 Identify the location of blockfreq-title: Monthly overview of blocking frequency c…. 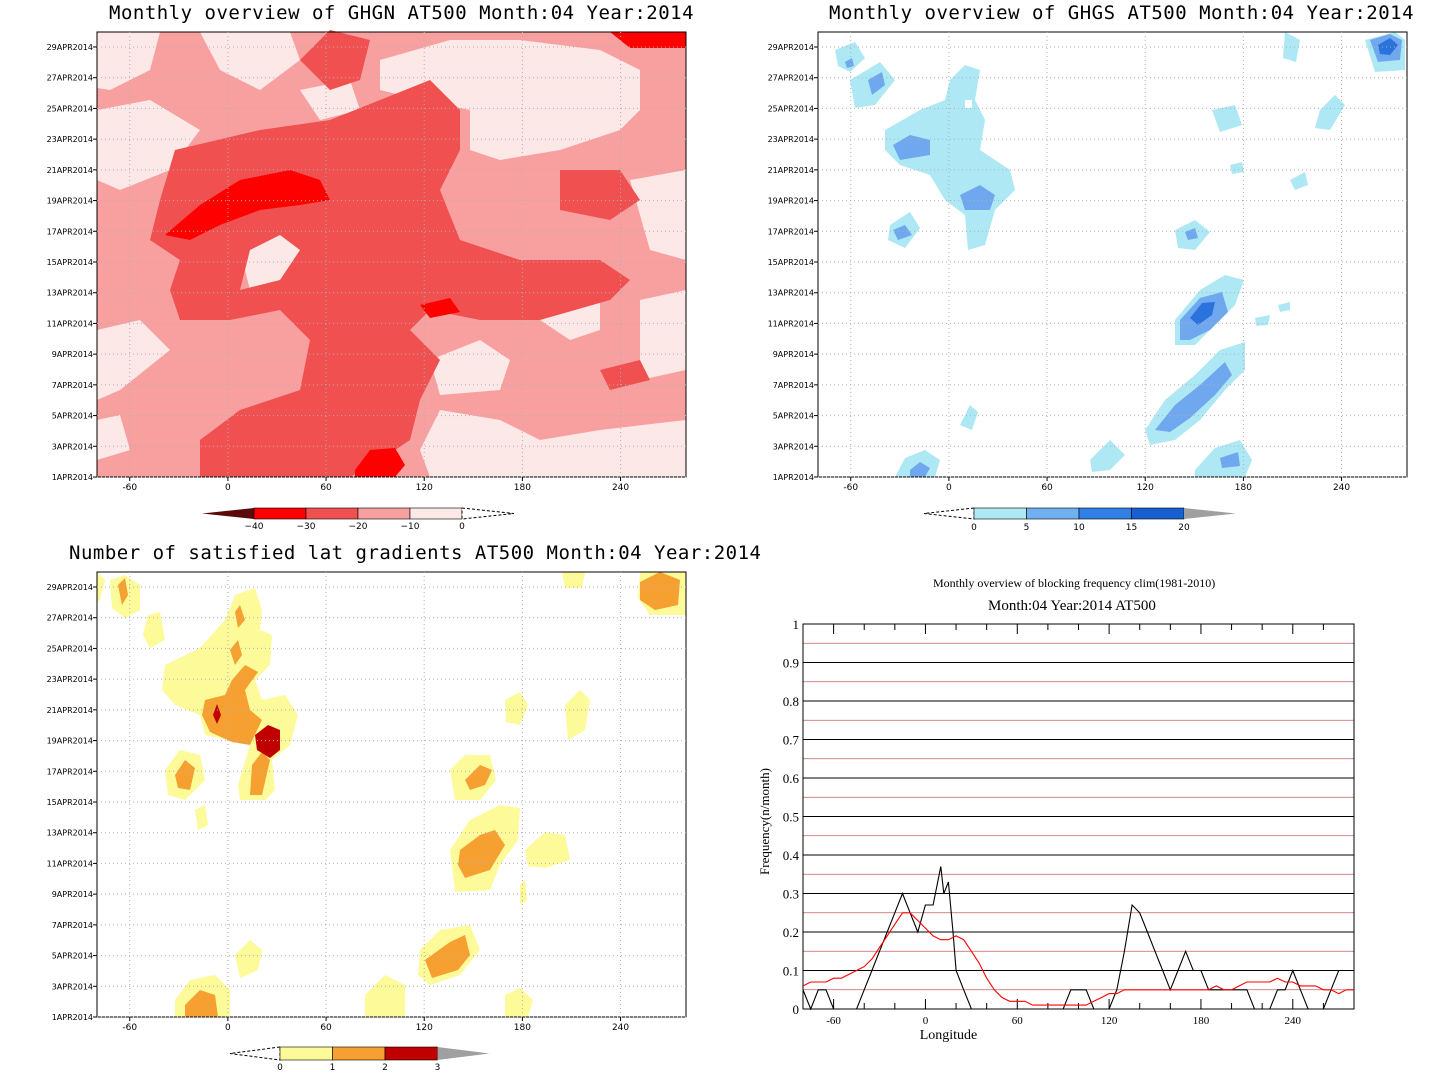
(1074, 583).